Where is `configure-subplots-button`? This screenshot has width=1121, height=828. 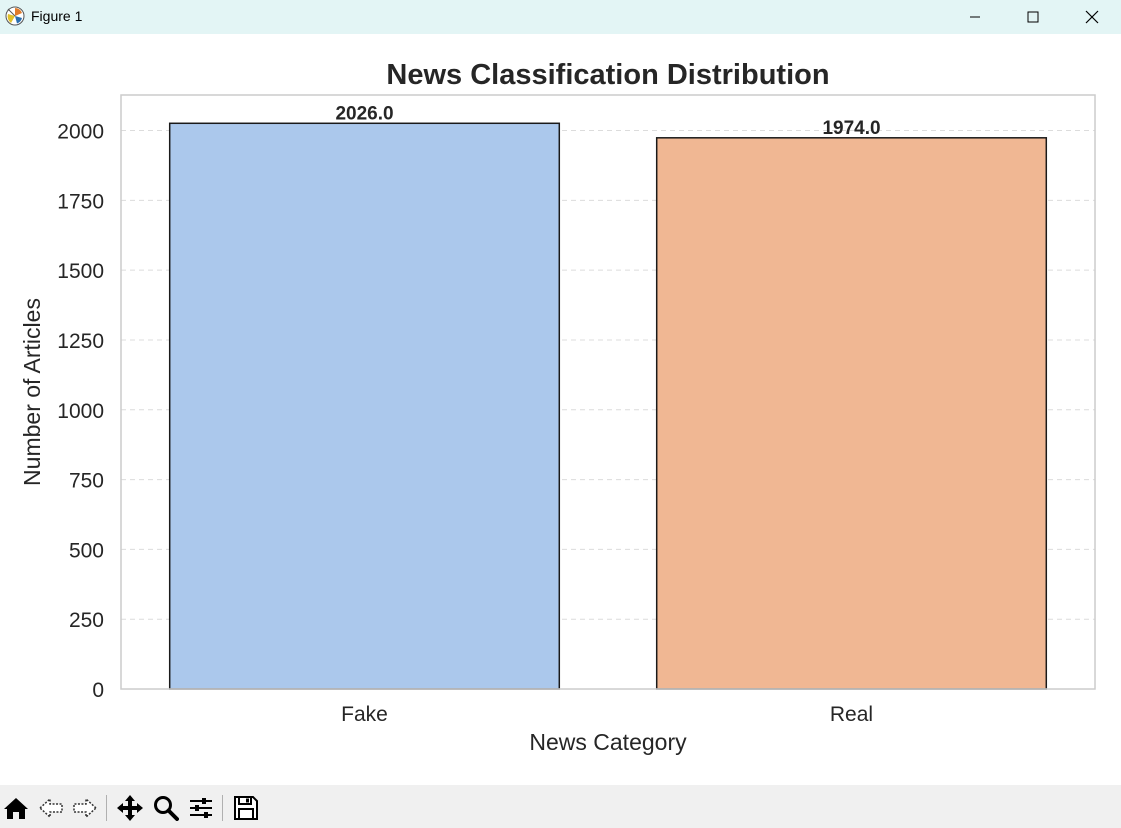
configure-subplots-button is located at coordinates (201, 808).